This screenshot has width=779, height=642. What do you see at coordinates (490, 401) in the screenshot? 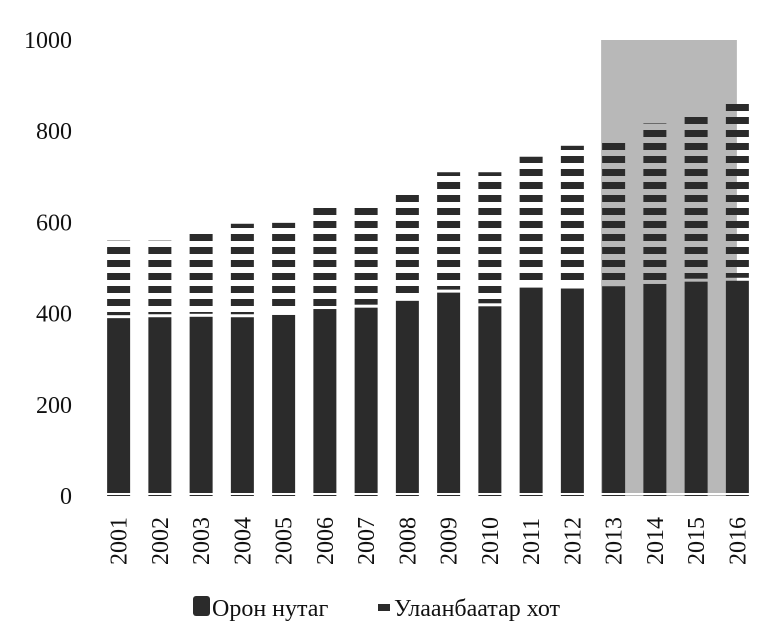
I see `bar-oron-nutag-2010` at bounding box center [490, 401].